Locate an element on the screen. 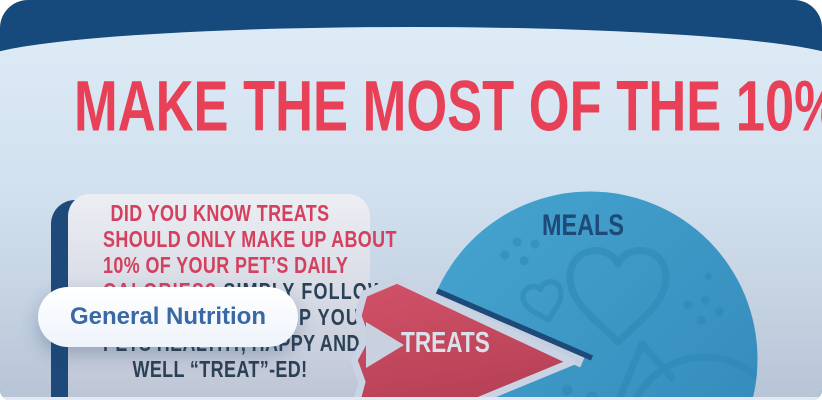  bubble-line-3: 10% OF YOUR PET’S DAILY is located at coordinates (226, 265).